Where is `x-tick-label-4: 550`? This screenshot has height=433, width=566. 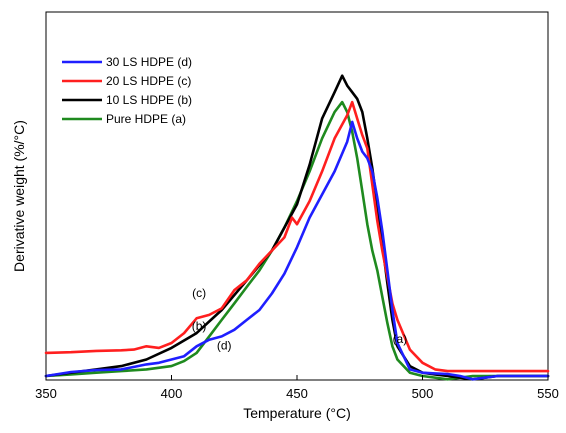
x-tick-label-4: 550 is located at coordinates (548, 393).